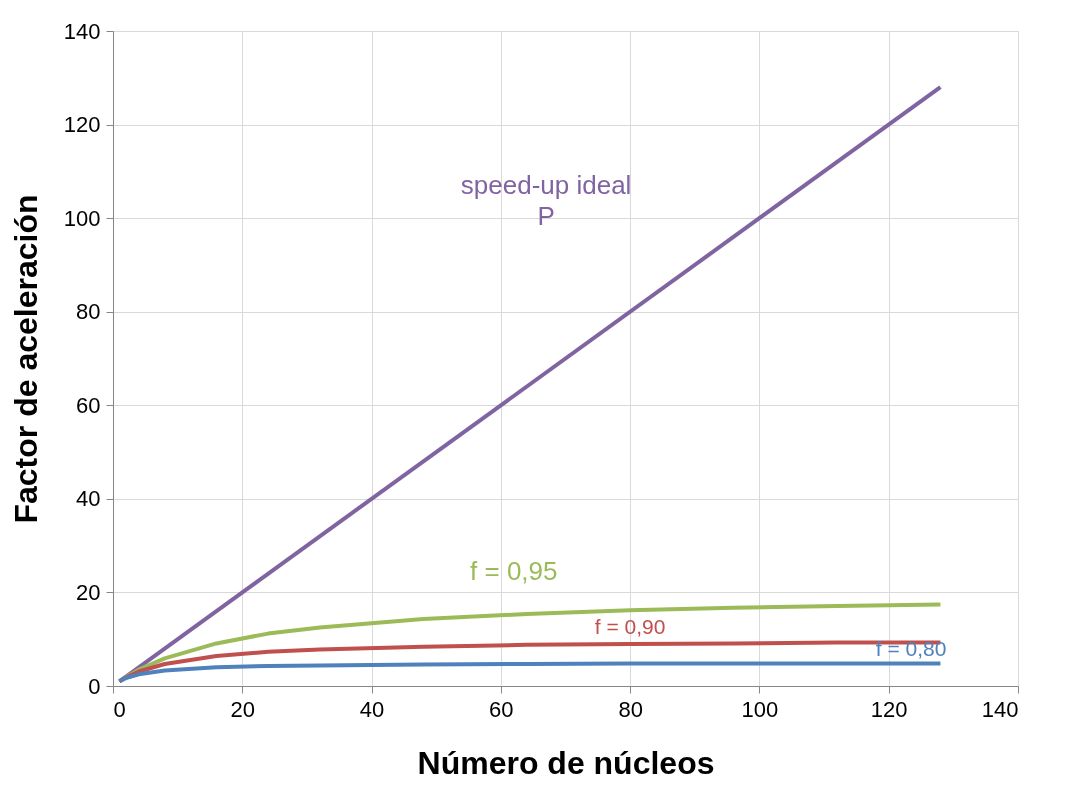 The image size is (1090, 803). Describe the element at coordinates (911, 648) in the screenshot. I see `series-label: f = 0,80` at that location.